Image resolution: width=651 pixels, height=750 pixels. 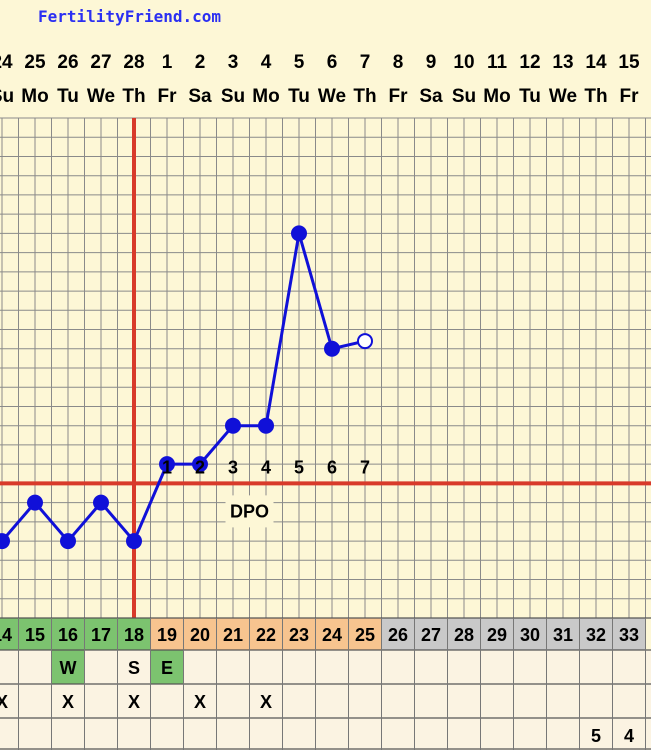 What do you see at coordinates (6, 635) in the screenshot?
I see `cycle-day-label: 14` at bounding box center [6, 635].